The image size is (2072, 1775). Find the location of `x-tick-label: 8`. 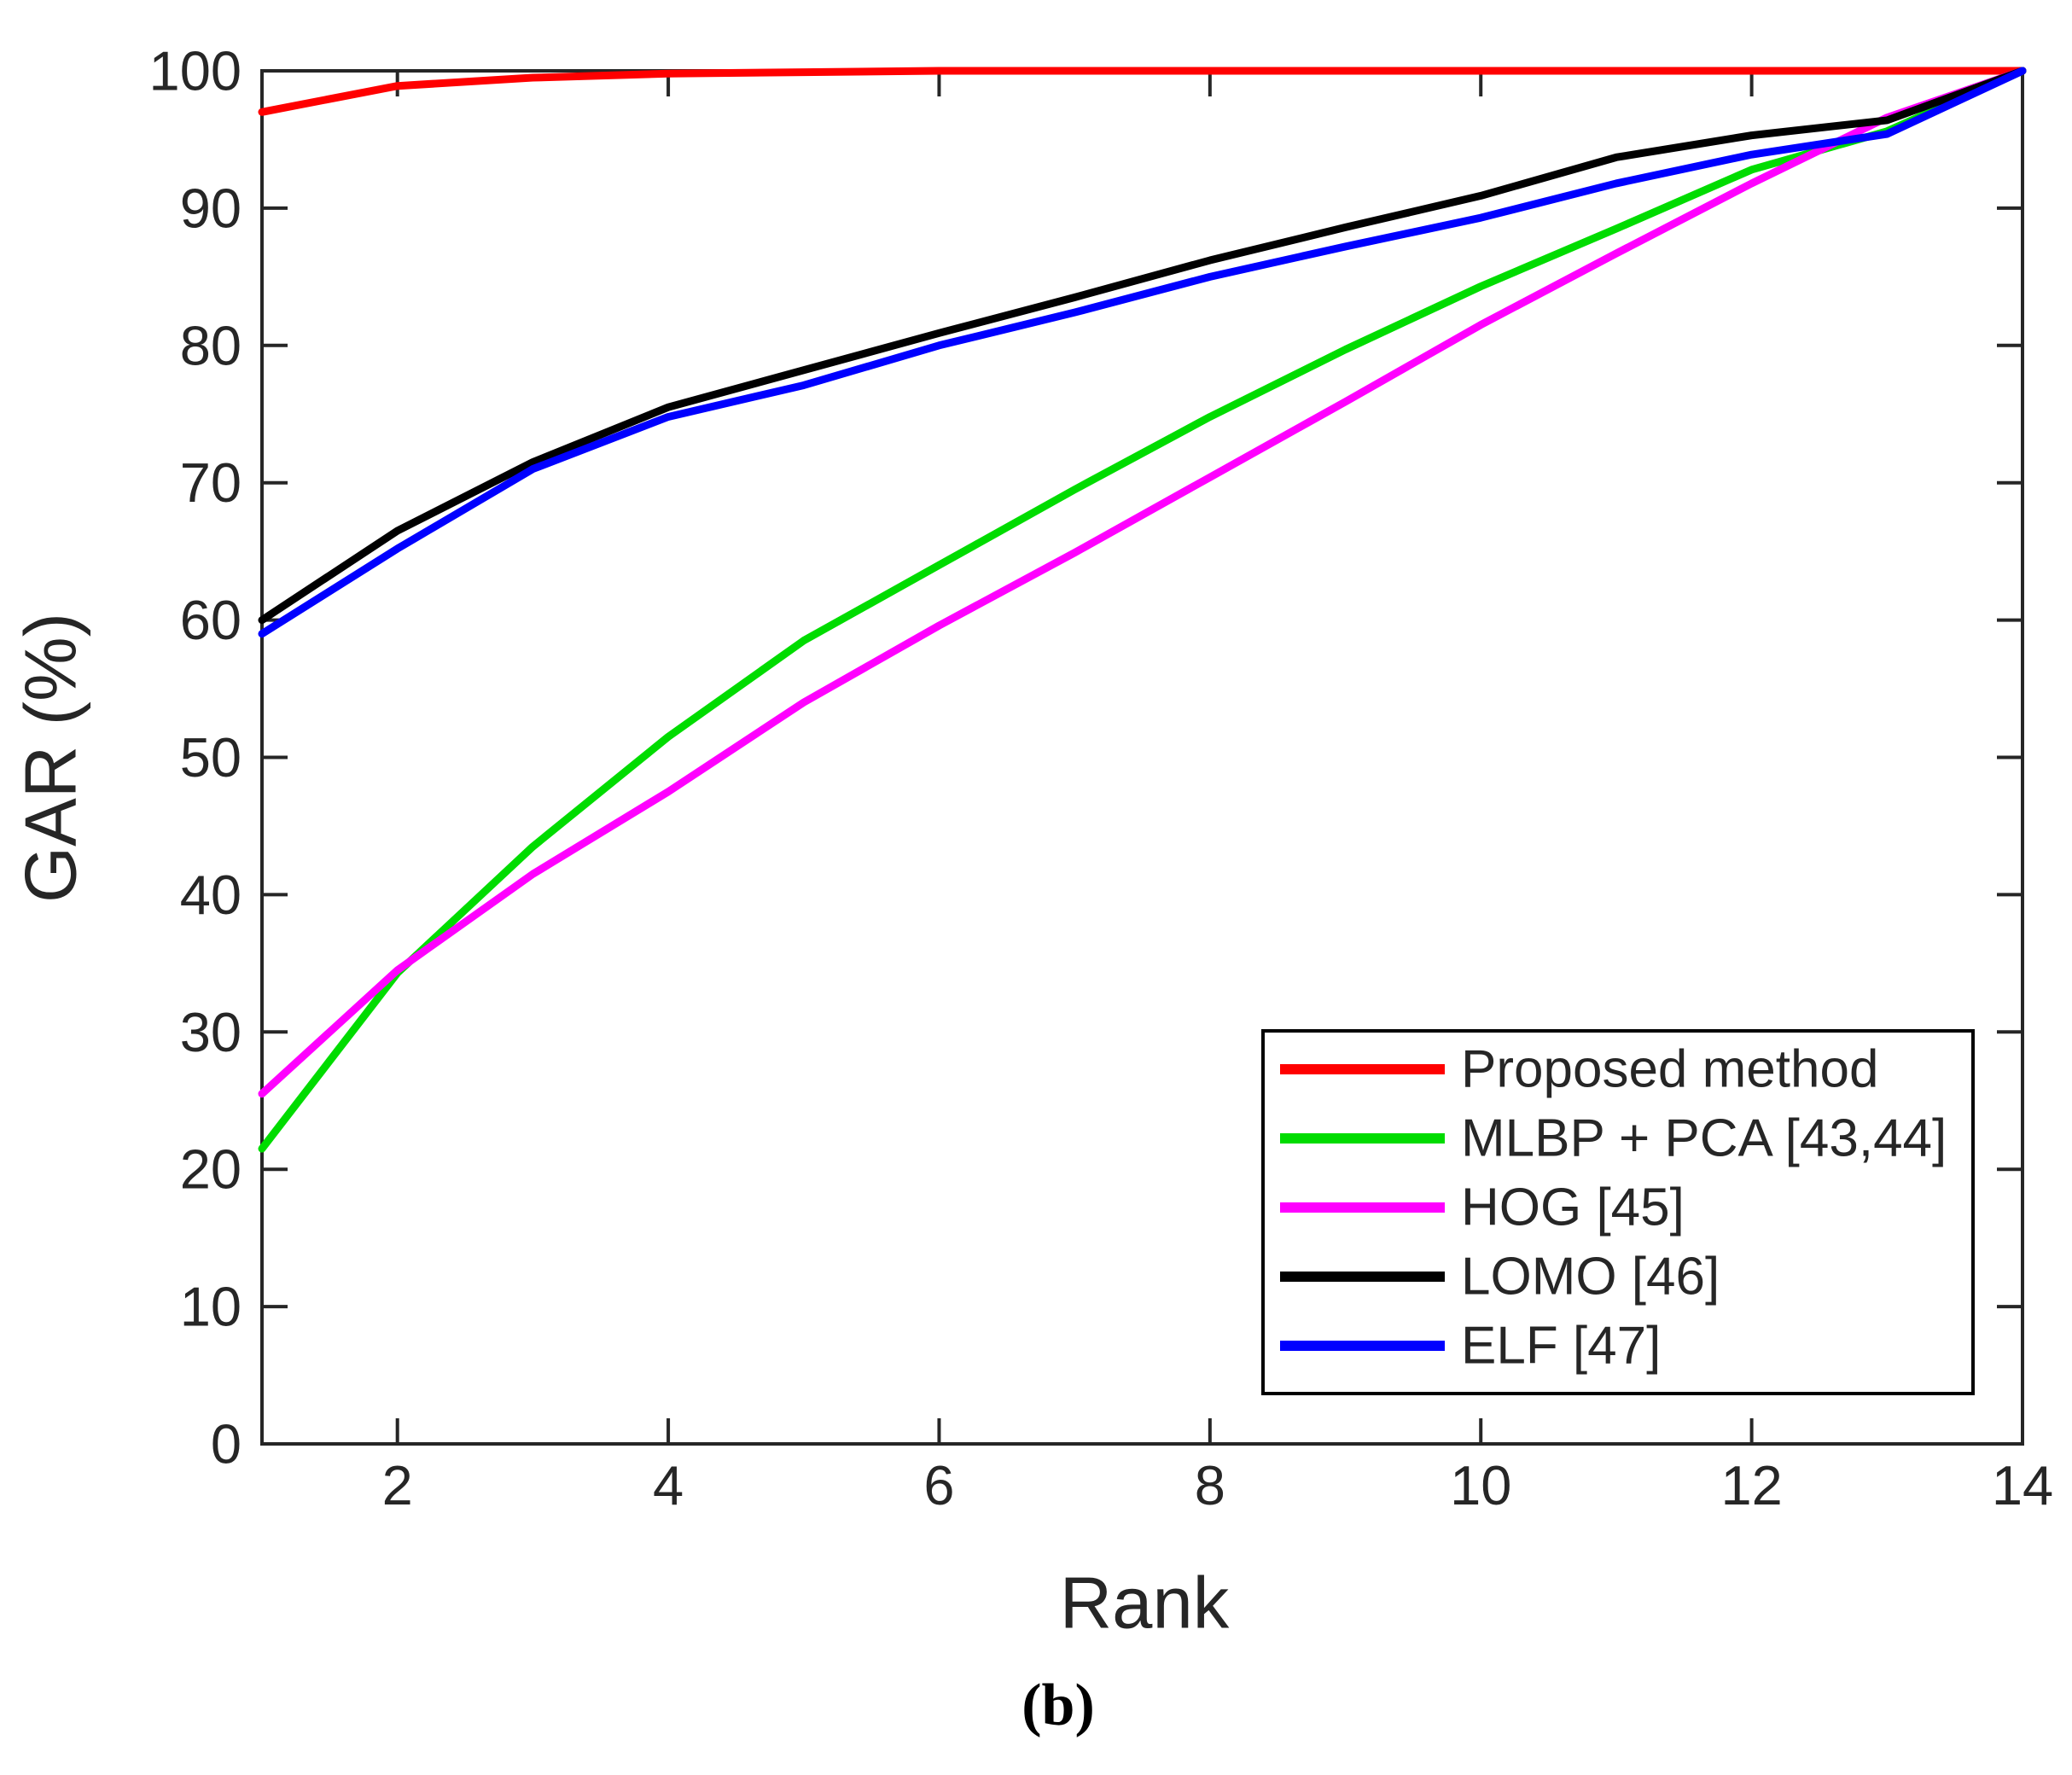

x-tick-label: 8 is located at coordinates (1210, 1485).